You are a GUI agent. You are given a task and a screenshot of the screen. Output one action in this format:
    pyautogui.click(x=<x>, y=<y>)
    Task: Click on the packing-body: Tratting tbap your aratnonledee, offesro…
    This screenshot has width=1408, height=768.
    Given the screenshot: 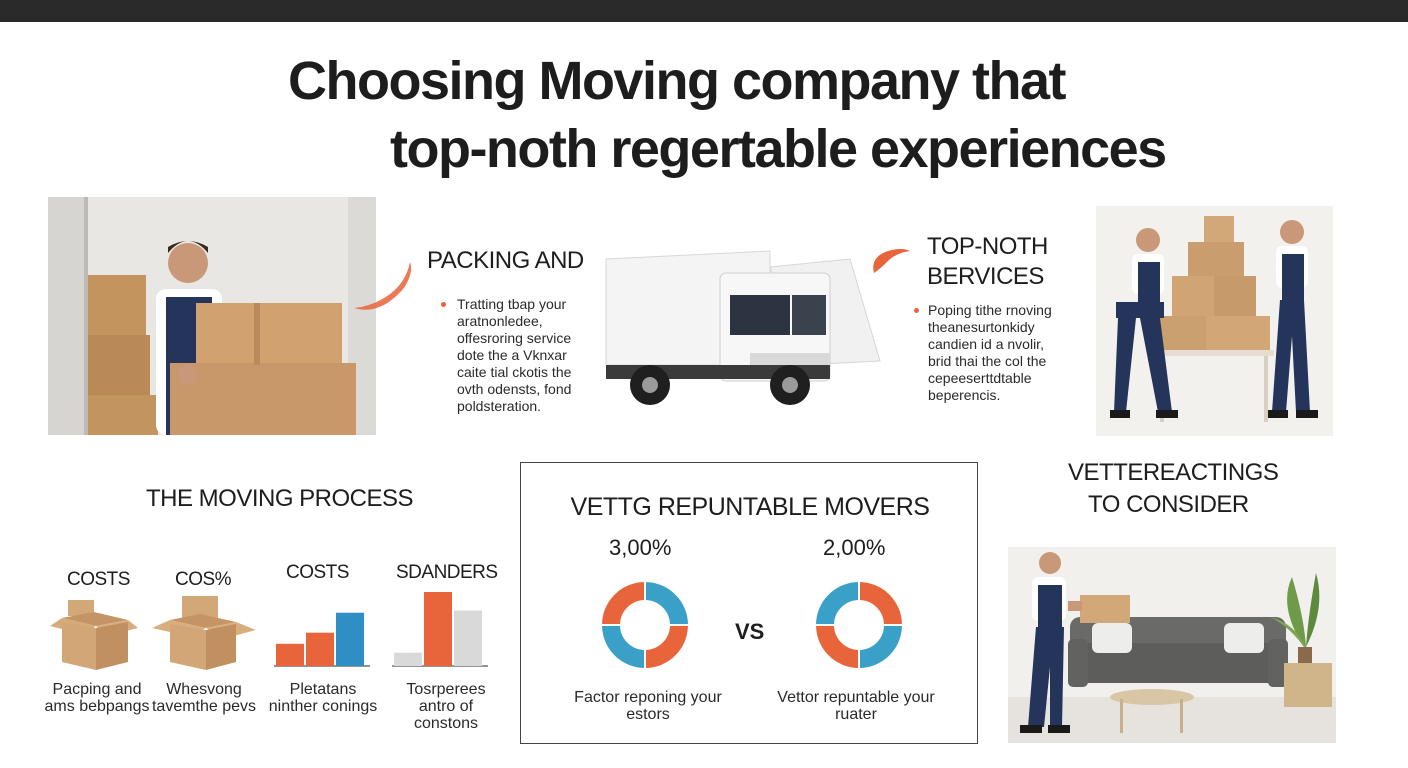 What is the action you would take?
    pyautogui.click(x=514, y=355)
    